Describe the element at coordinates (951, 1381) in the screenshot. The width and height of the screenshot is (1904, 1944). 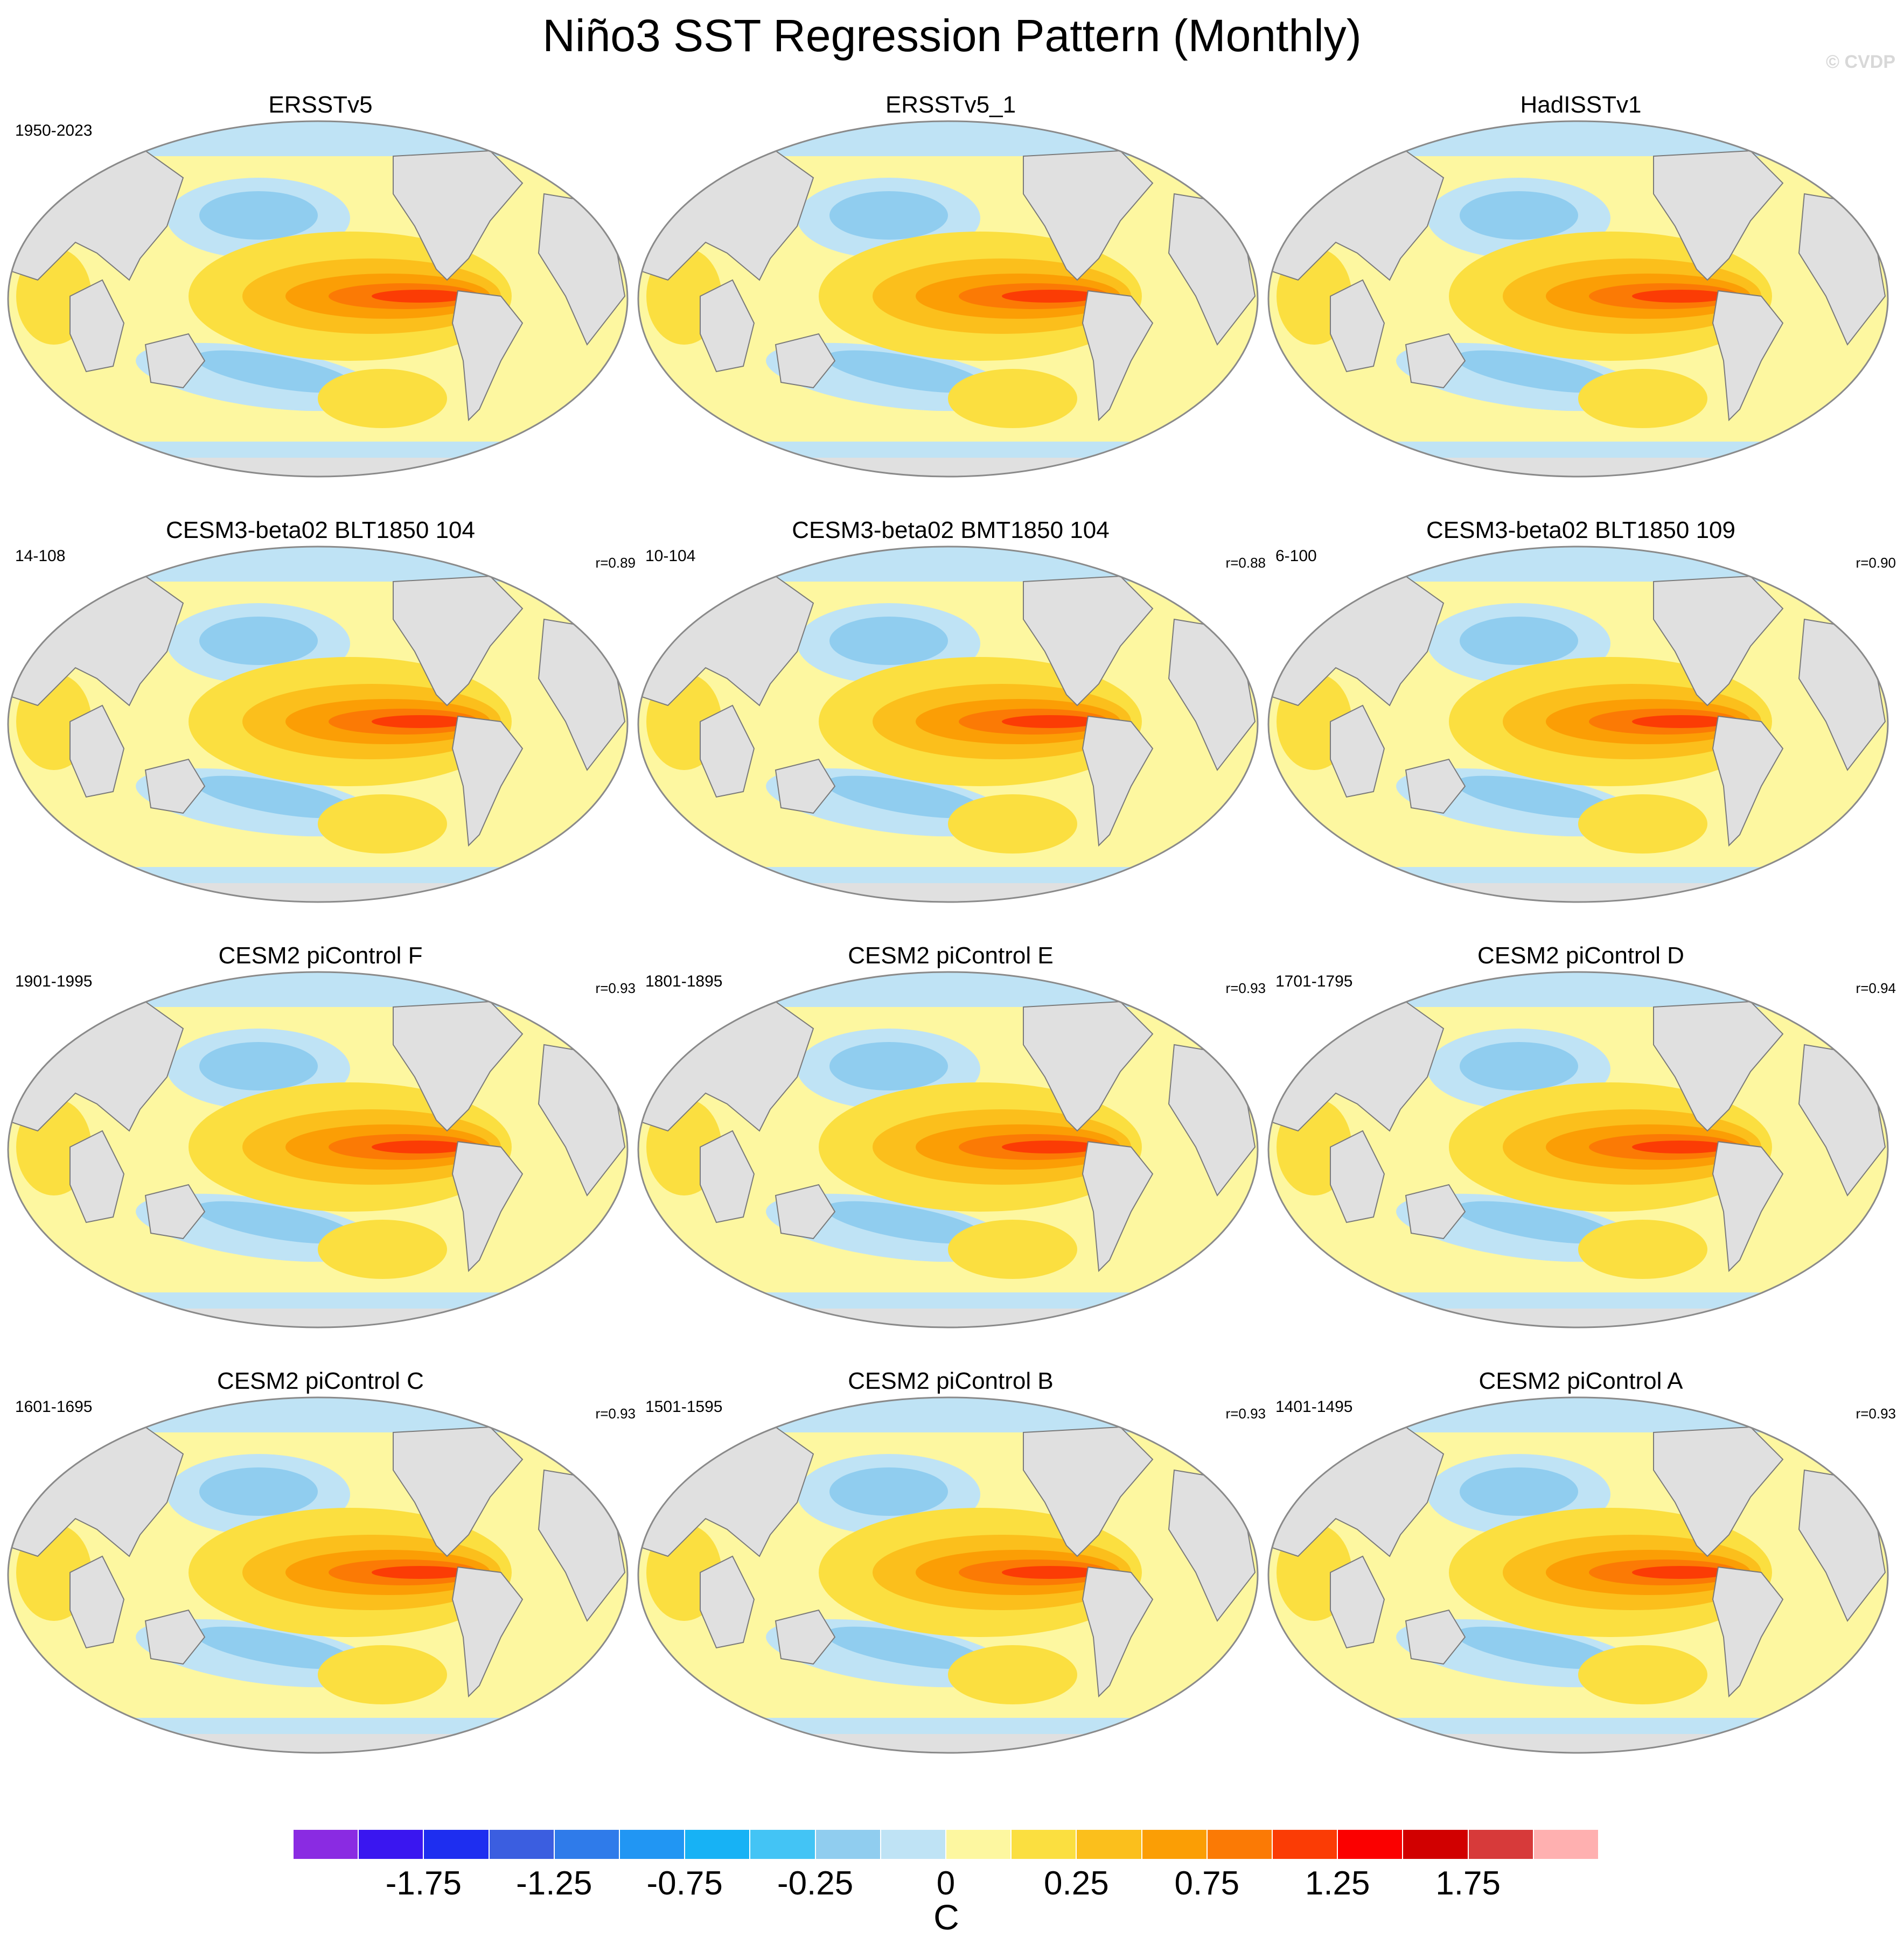
I see `panel-title: CESM2 piControl B` at that location.